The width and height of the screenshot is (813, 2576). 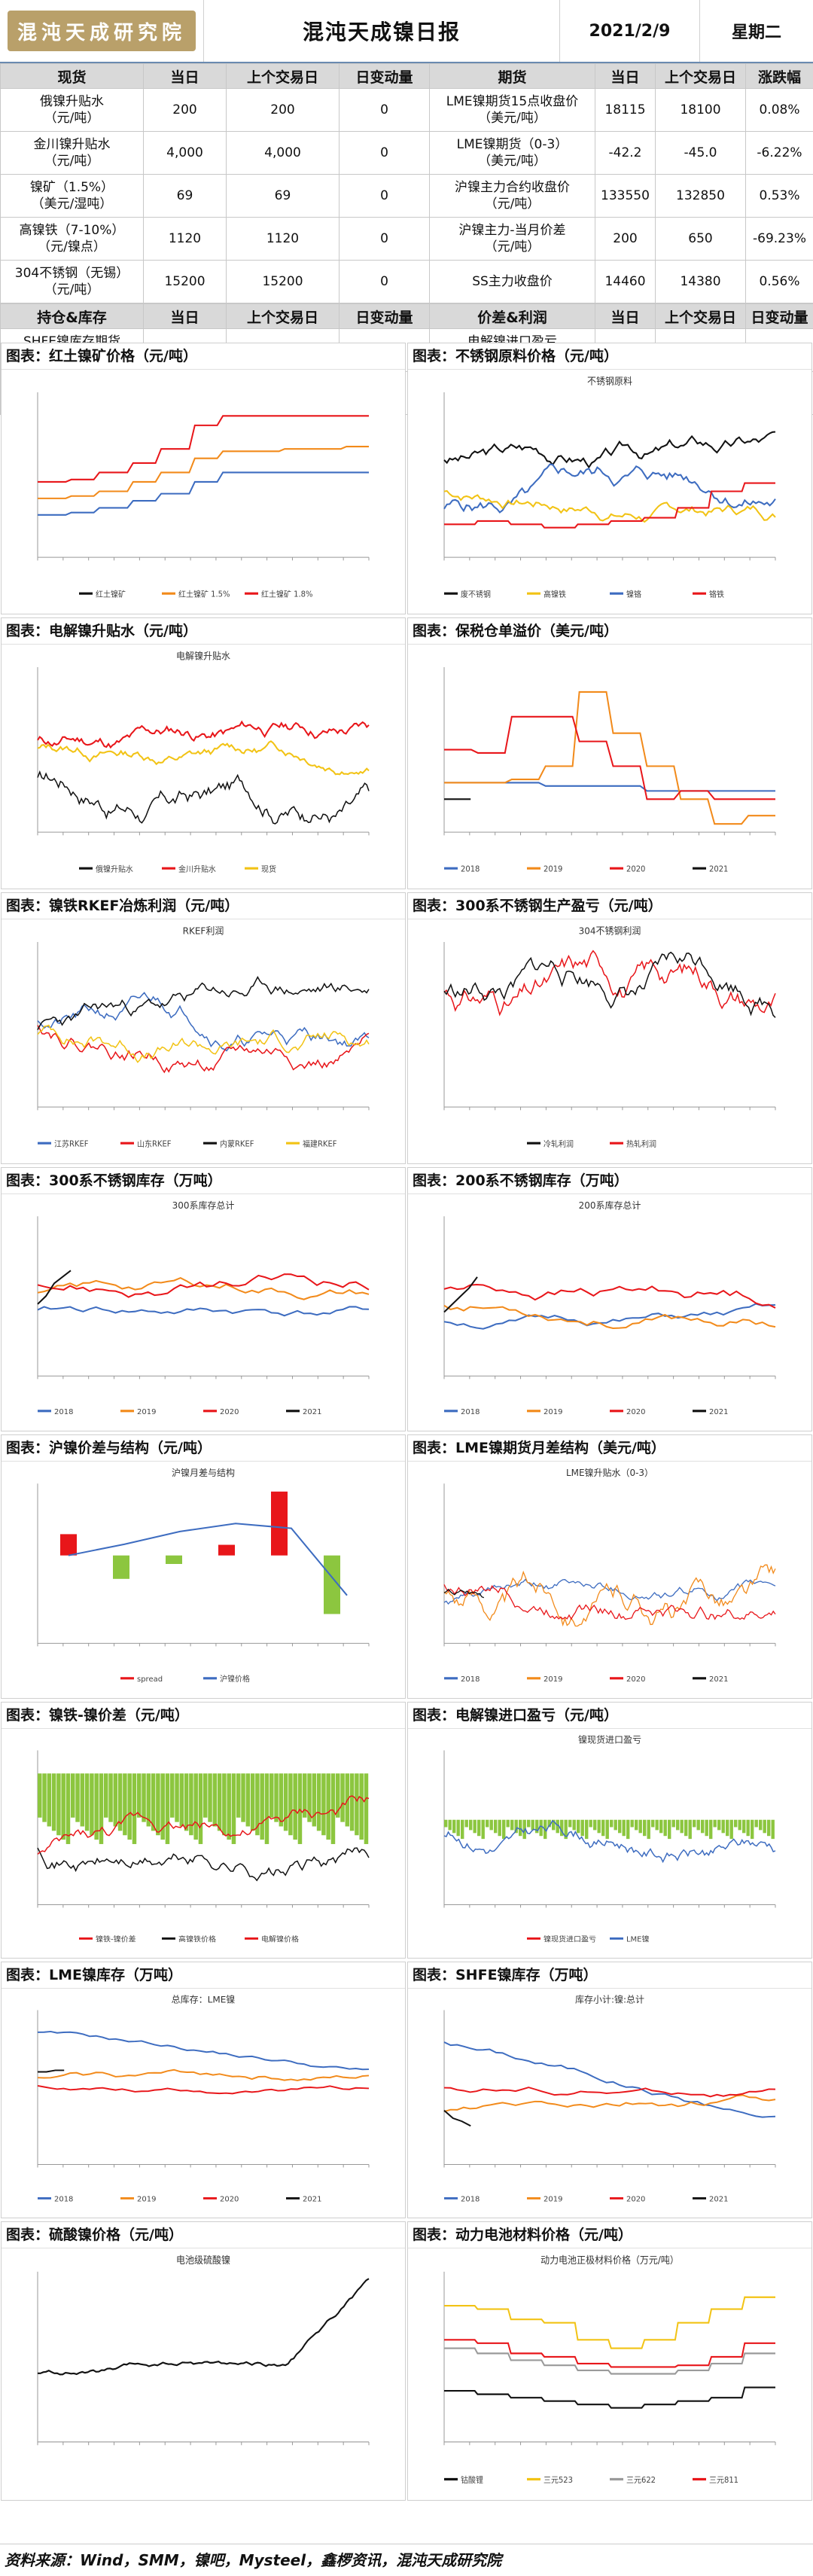 What do you see at coordinates (558, 2479) in the screenshot?
I see `legend-label: 三元523` at bounding box center [558, 2479].